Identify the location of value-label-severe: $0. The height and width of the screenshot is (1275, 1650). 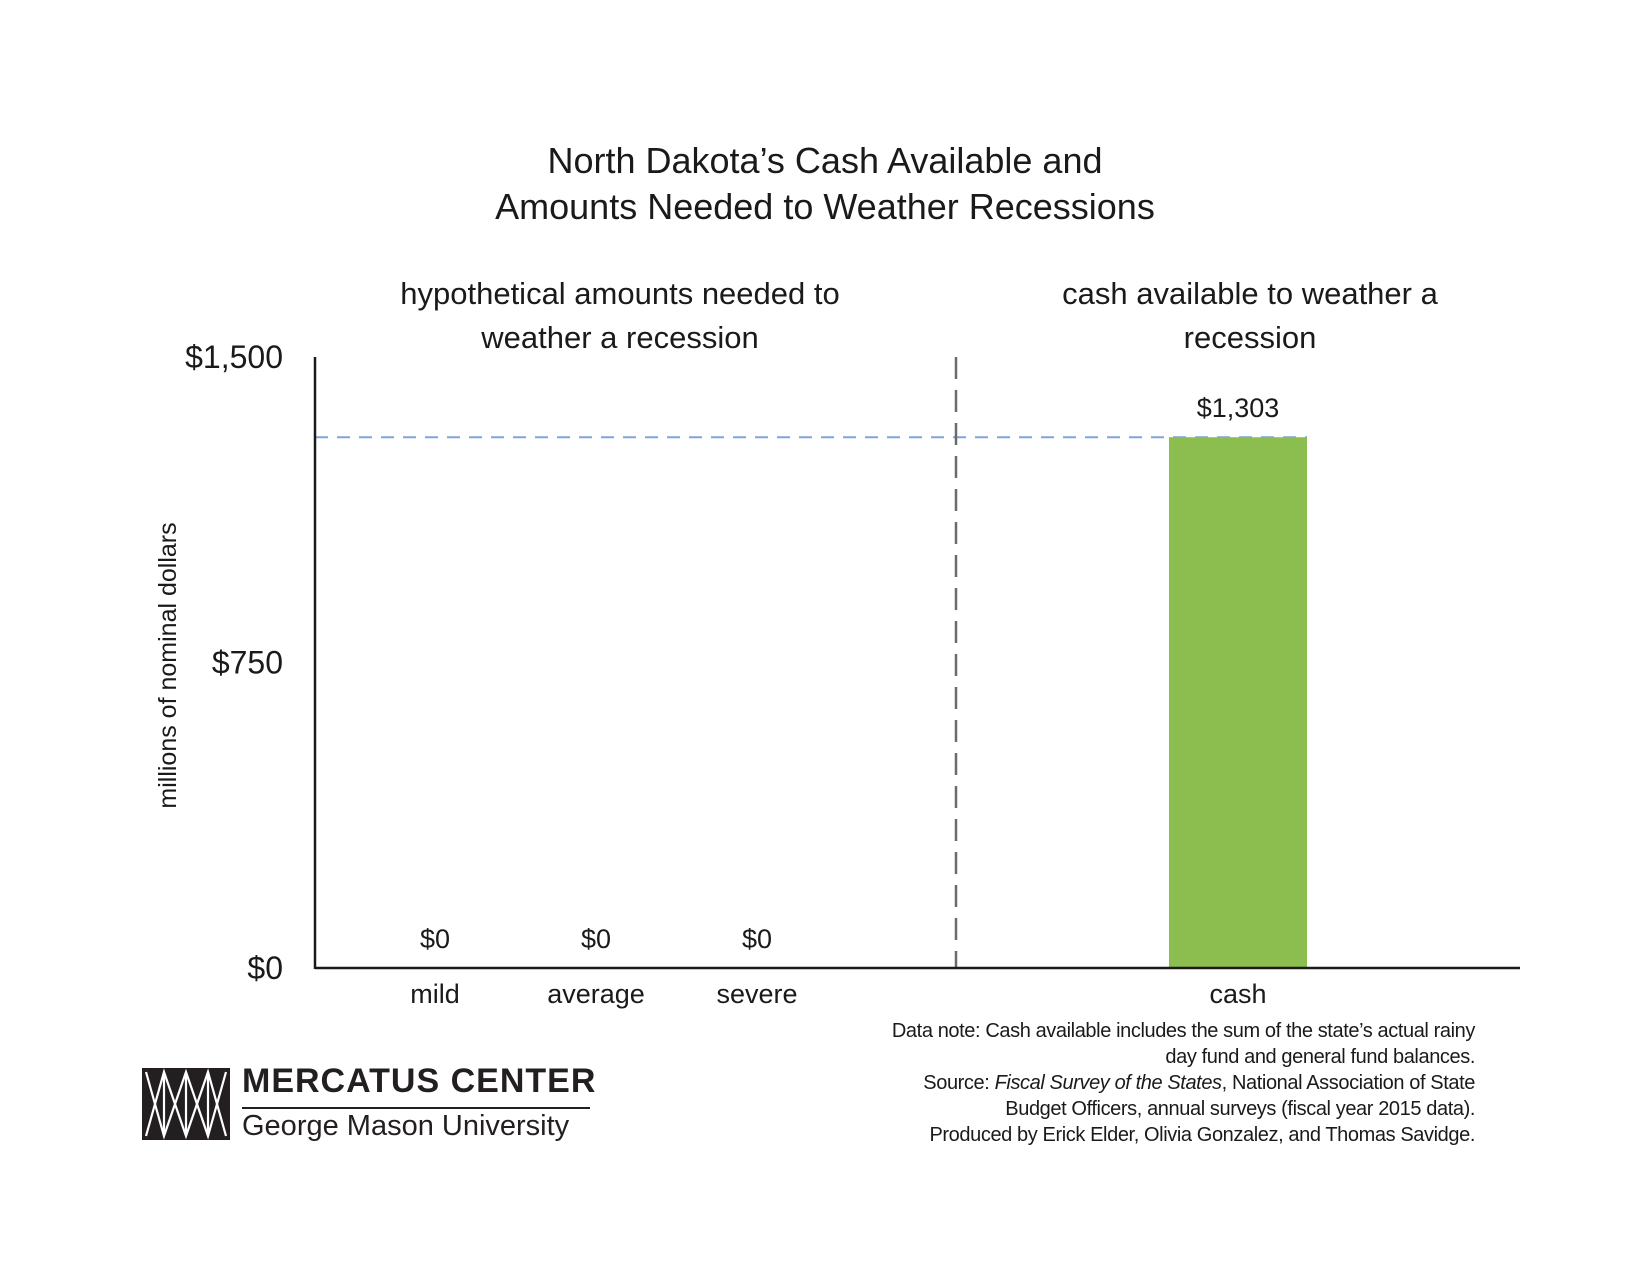
(757, 939).